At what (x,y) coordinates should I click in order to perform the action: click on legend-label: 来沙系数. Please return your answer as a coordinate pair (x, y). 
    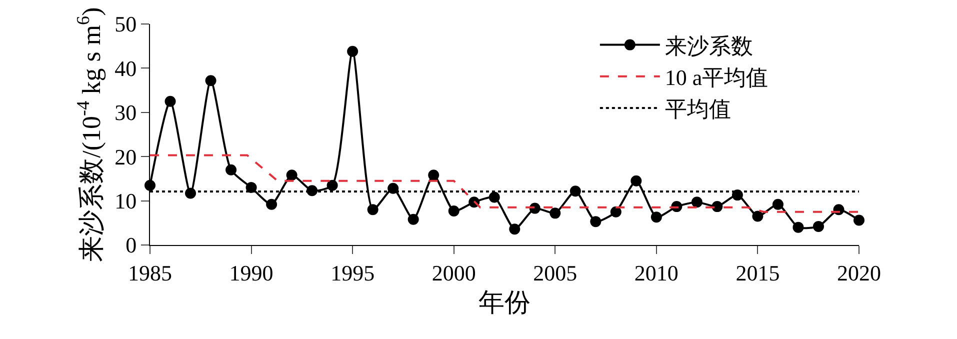
    Looking at the image, I should click on (708, 45).